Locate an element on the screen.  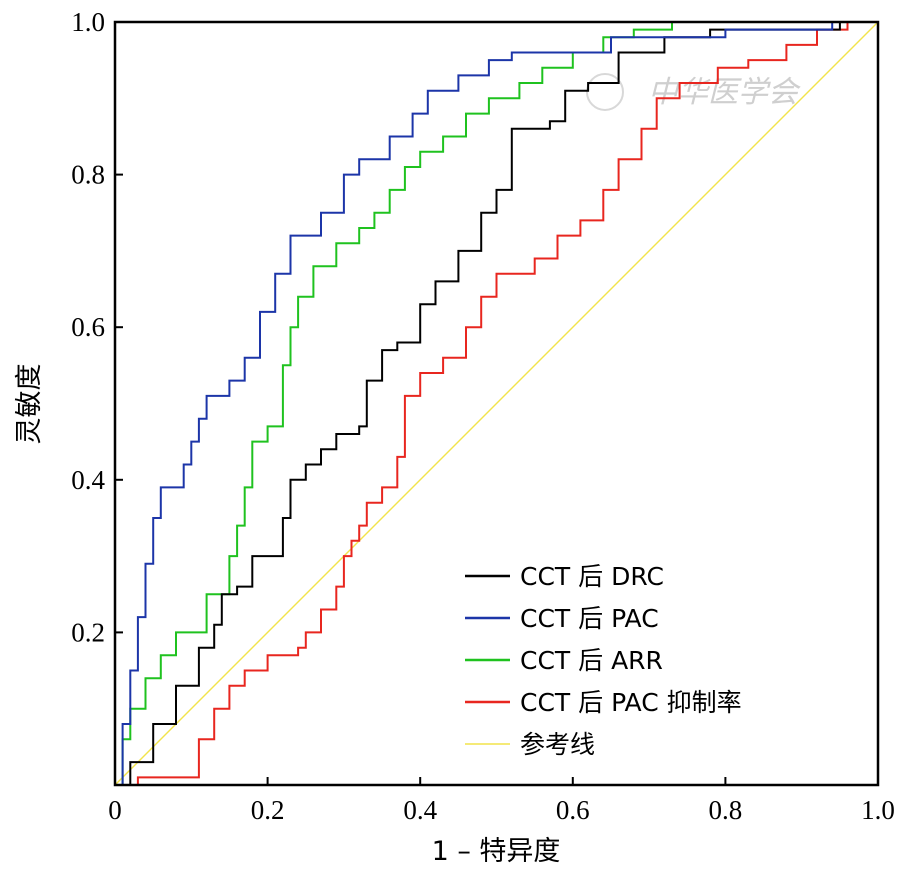
x-tick-label: 0.6 is located at coordinates (573, 810).